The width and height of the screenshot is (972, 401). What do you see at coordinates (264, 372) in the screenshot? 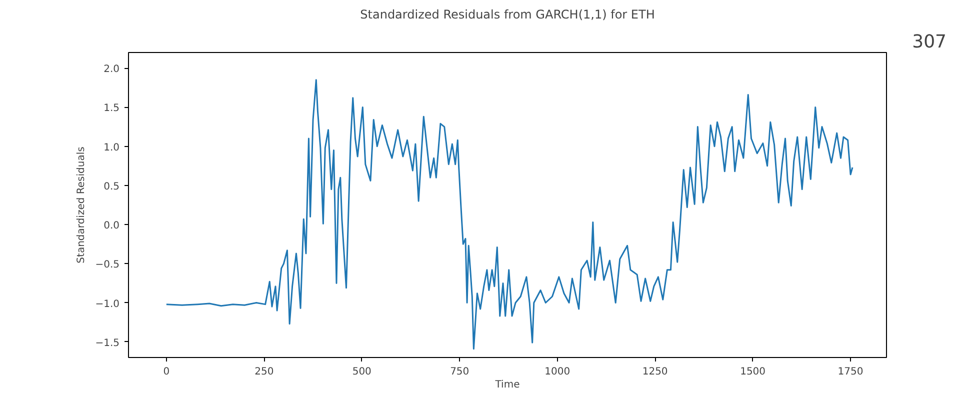
I see `x-tick-label: 250` at bounding box center [264, 372].